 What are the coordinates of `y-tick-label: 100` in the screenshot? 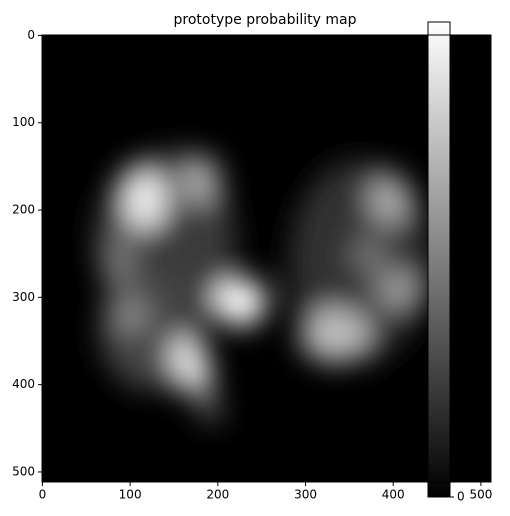 It's located at (23, 122).